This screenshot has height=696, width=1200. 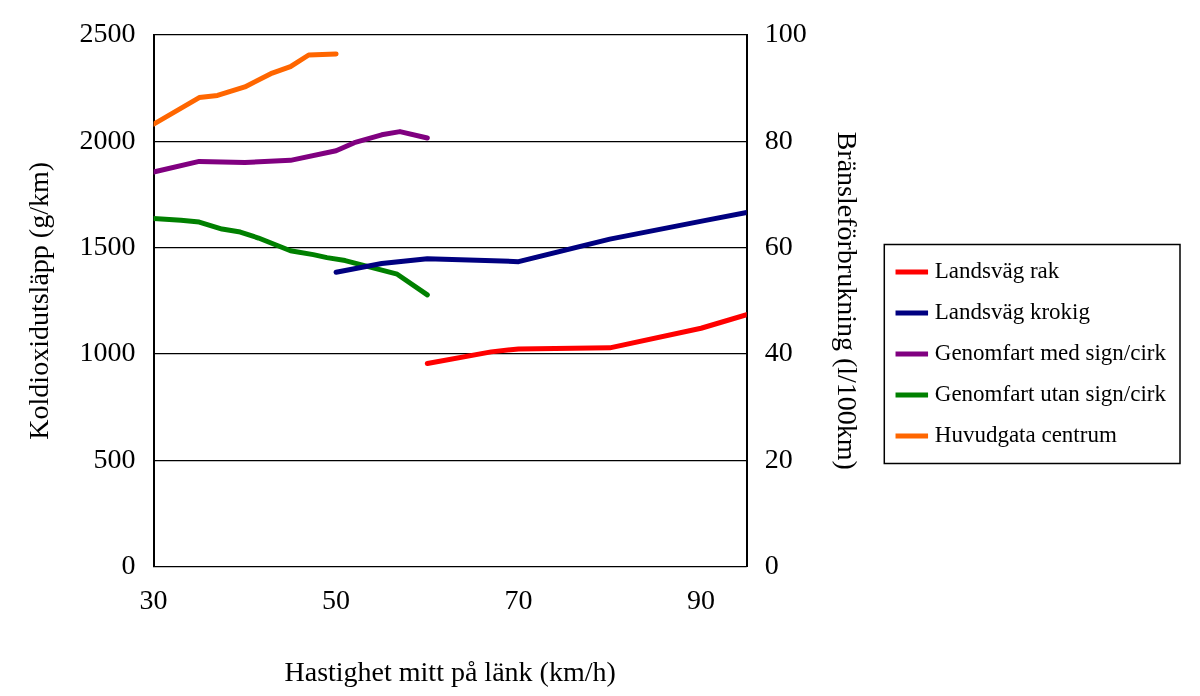 What do you see at coordinates (848, 300) in the screenshot?
I see `y2-axis-title: Bränsleförbrukning (l/100km)` at bounding box center [848, 300].